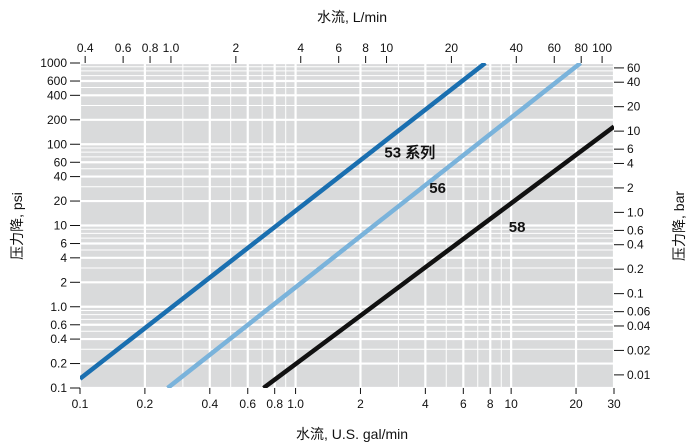 Image resolution: width=700 pixels, height=444 pixels. I want to click on x-top-tick-label: 2, so click(235, 48).